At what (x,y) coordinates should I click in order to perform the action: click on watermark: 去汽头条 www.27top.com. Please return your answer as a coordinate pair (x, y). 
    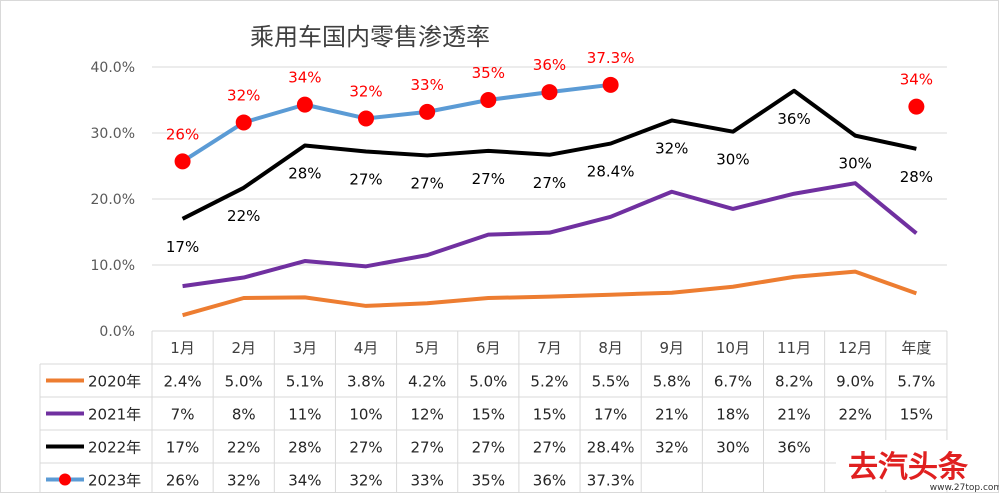
    Looking at the image, I should click on (917, 466).